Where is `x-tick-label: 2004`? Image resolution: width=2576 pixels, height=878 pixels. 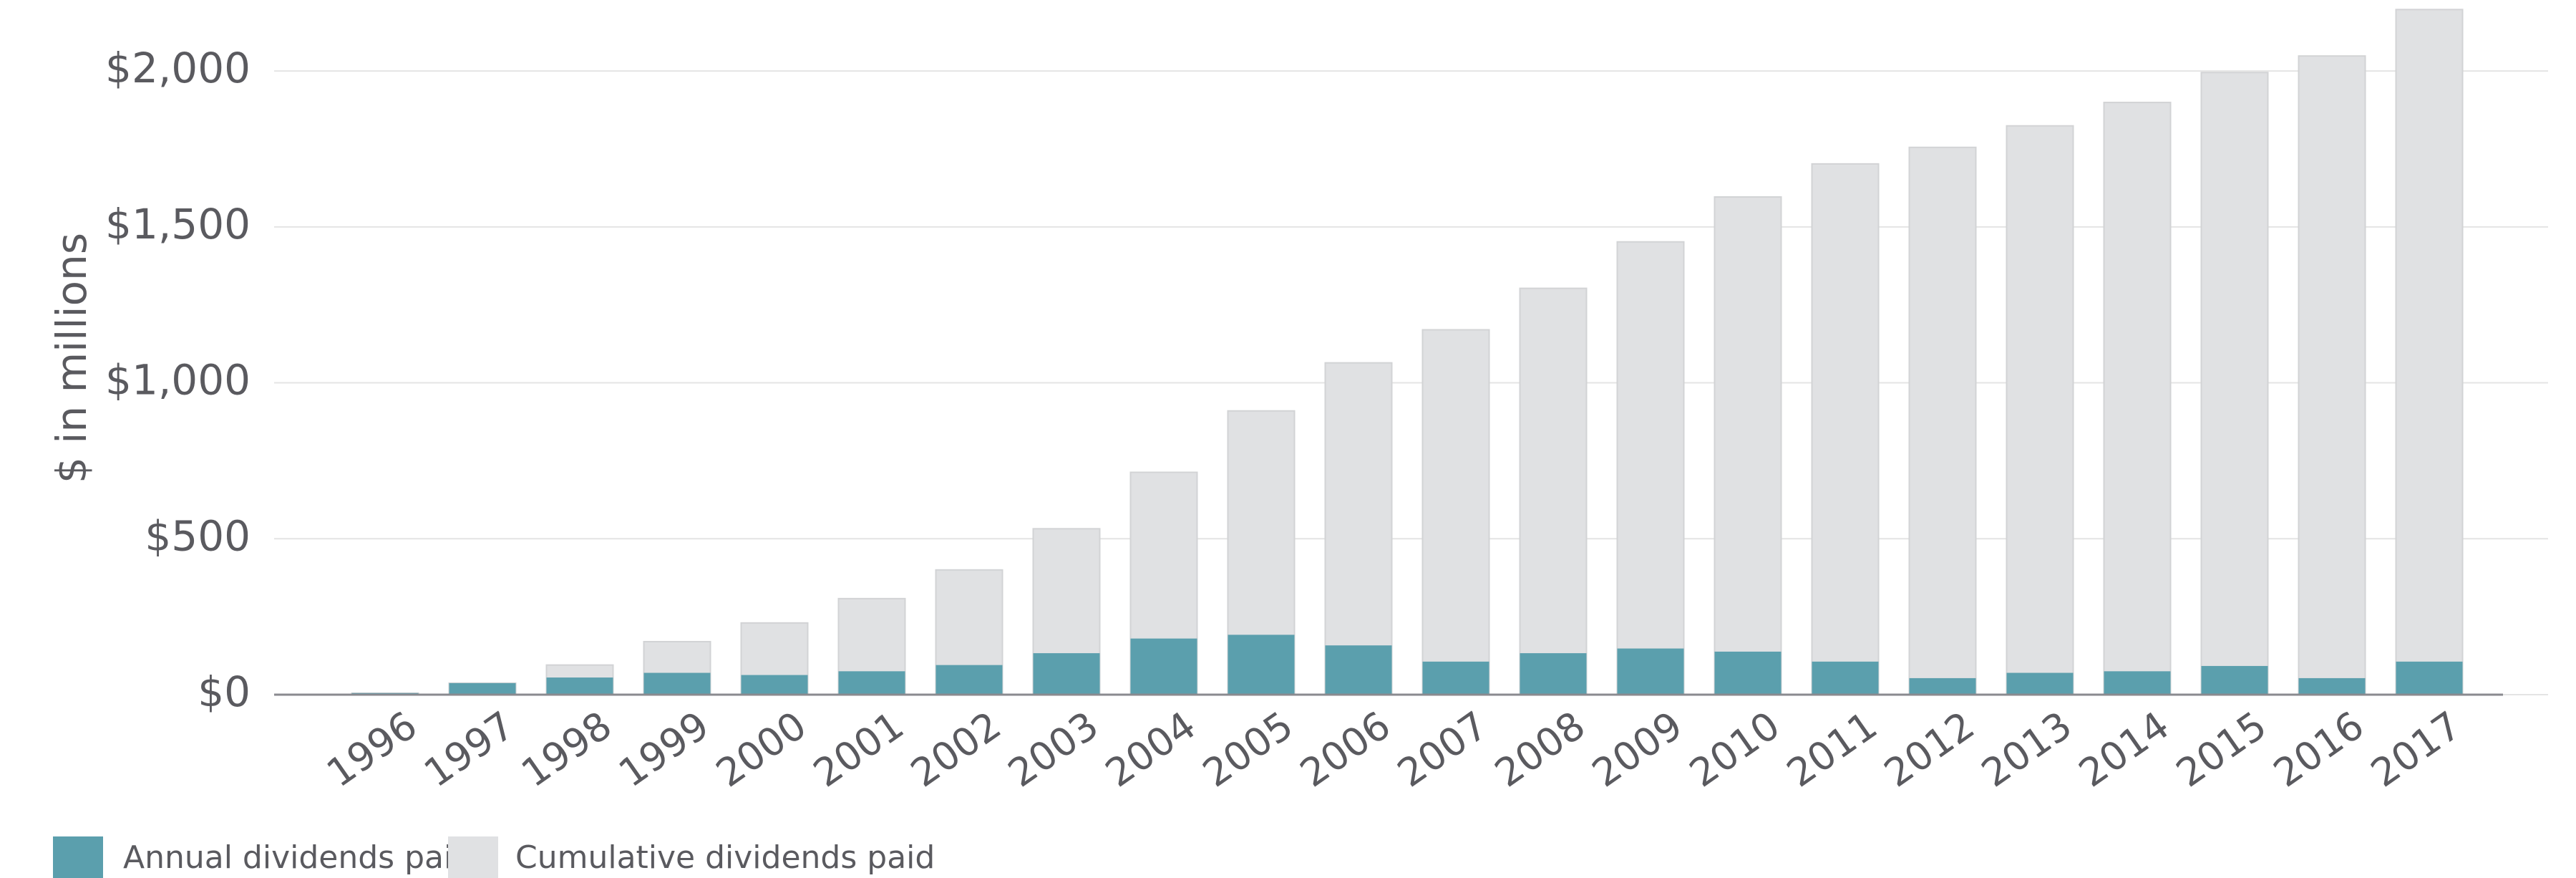
x-tick-label: 2004 is located at coordinates (1150, 749).